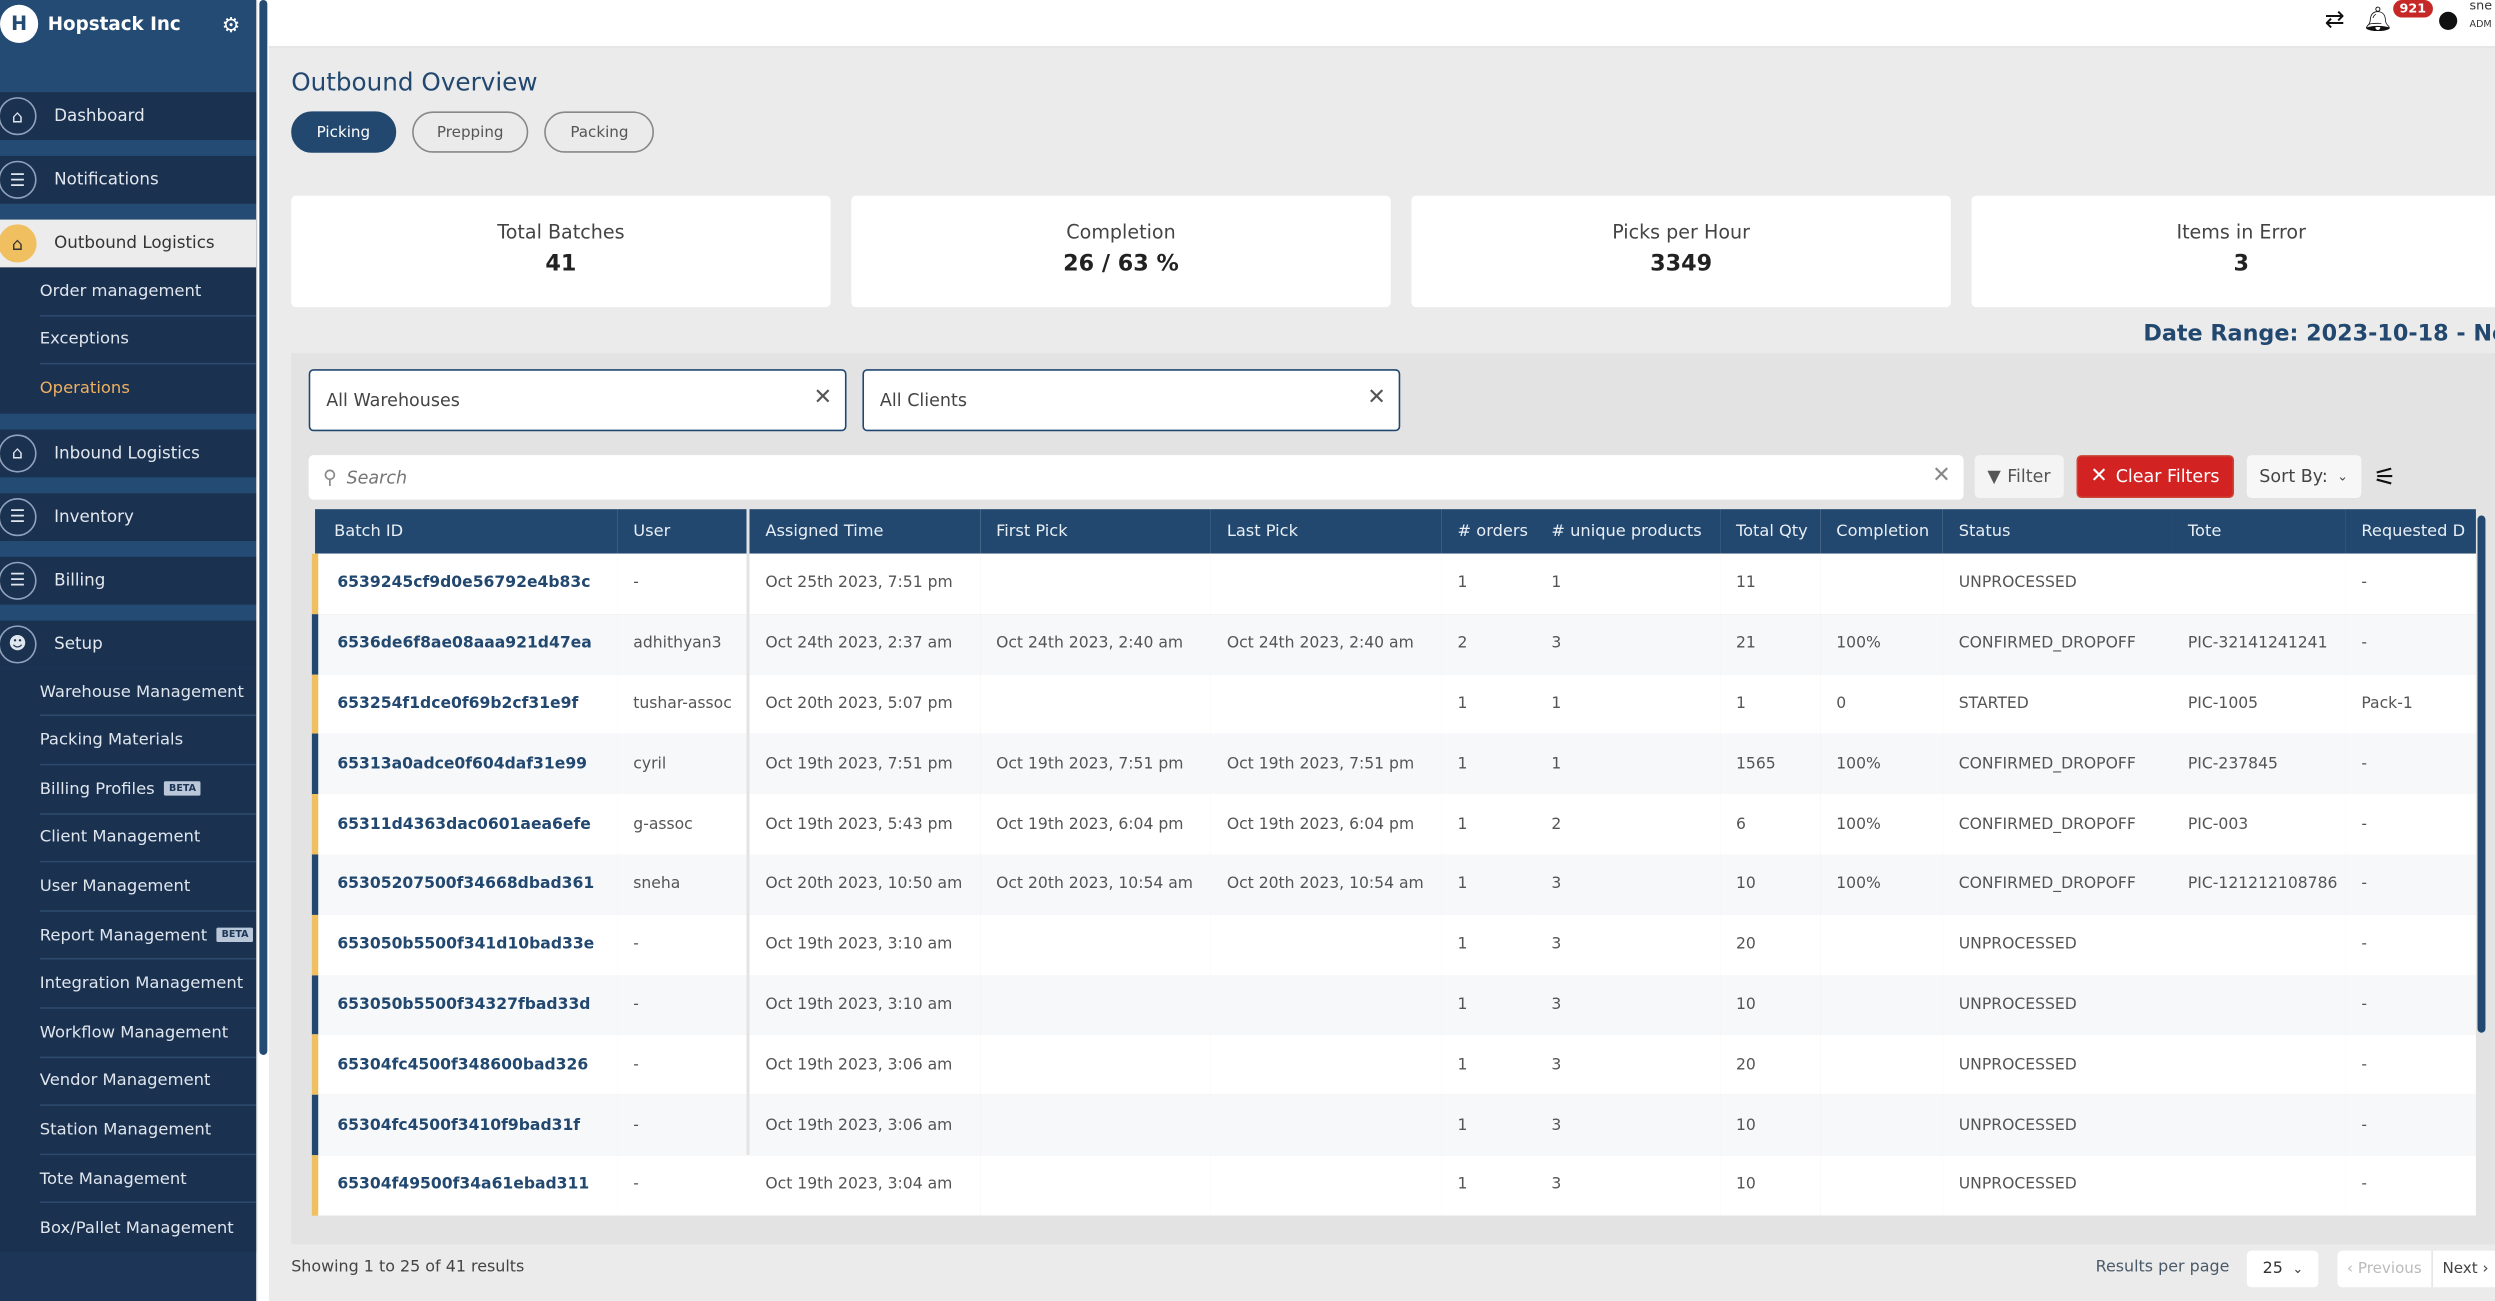 The image size is (2495, 1301). What do you see at coordinates (1131, 400) in the screenshot?
I see `client-select: All Clients ✕` at bounding box center [1131, 400].